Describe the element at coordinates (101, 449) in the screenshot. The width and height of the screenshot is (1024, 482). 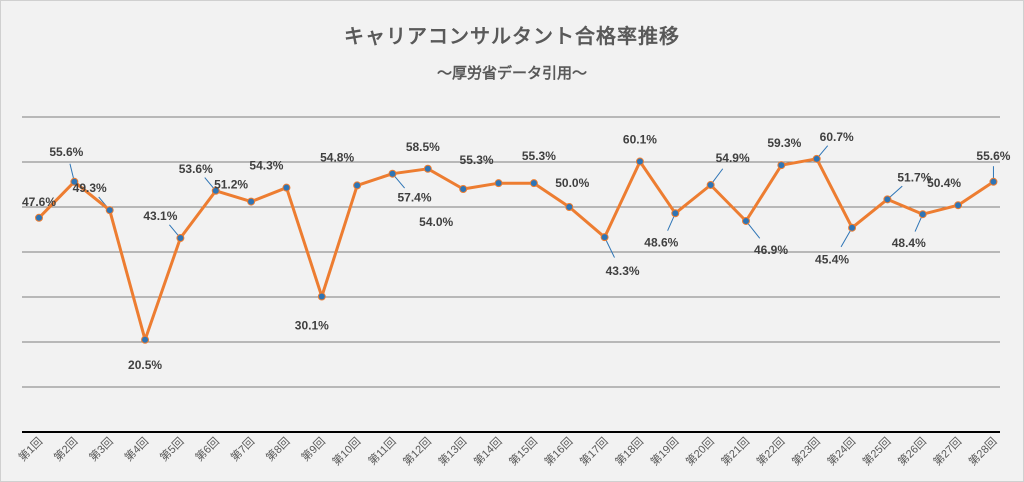
I see `x-tick-label: 第3回` at that location.